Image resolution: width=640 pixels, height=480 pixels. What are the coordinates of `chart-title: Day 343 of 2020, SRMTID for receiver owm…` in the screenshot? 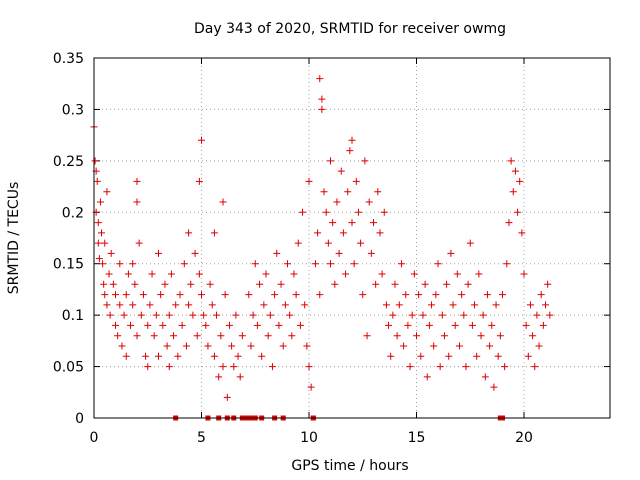 It's located at (350, 29).